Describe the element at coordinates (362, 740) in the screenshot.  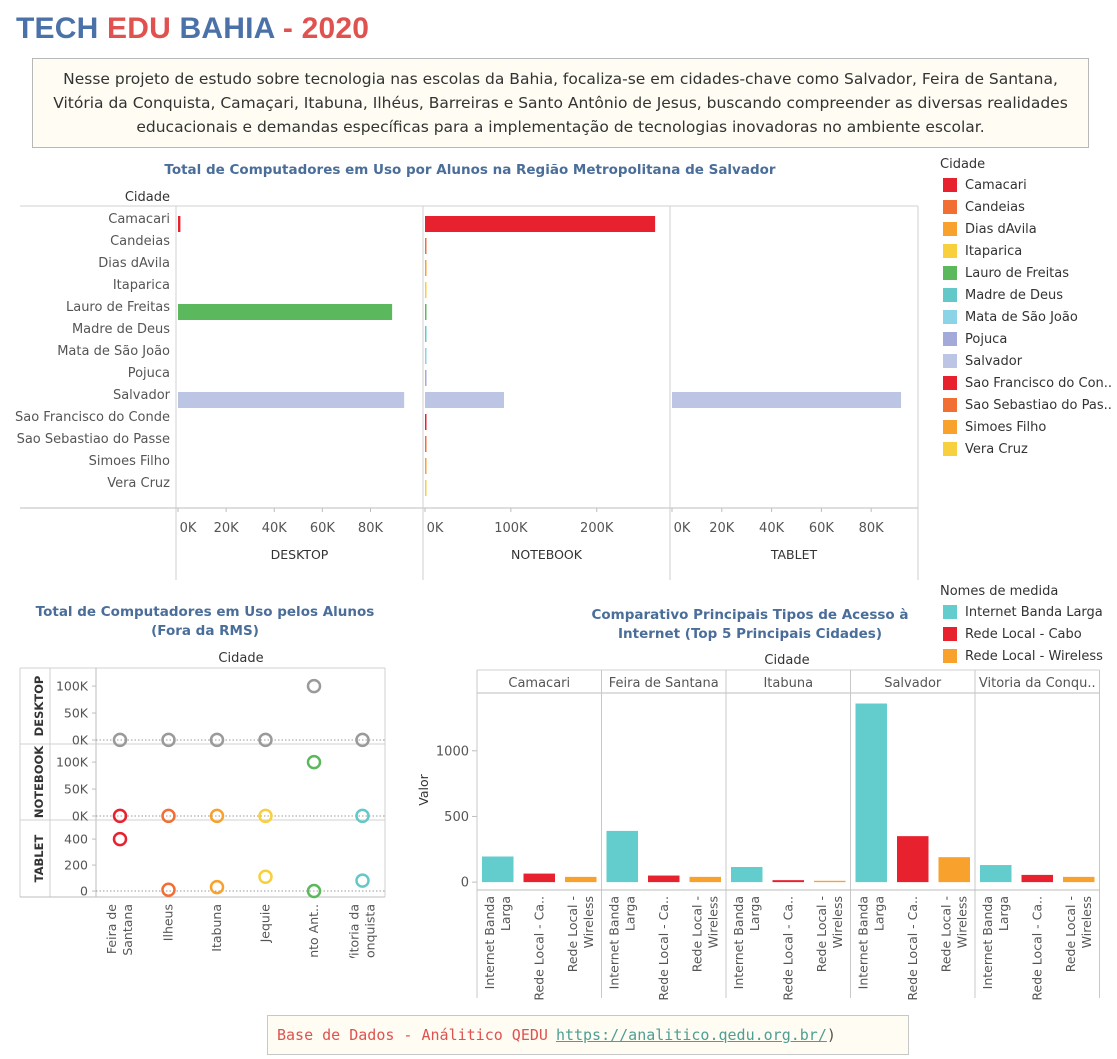
I see `dot-desktop-vitoria-da-conquista` at that location.